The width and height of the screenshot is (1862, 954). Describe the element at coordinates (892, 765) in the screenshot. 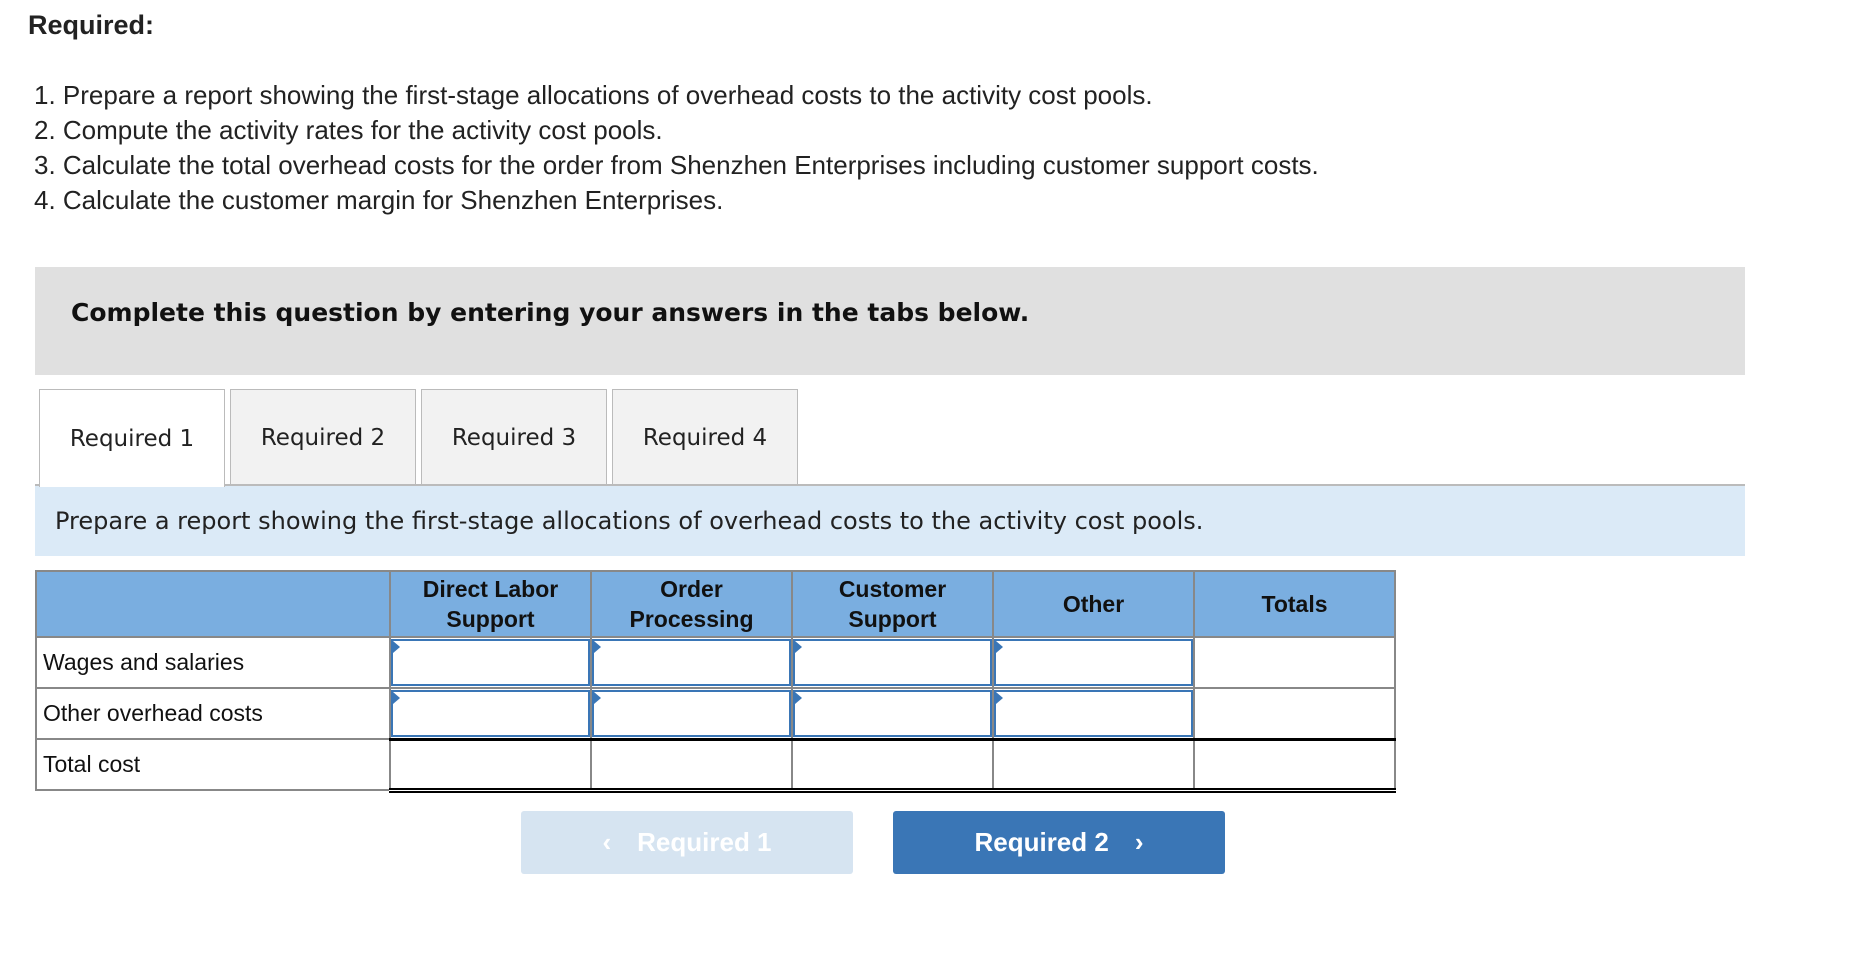

I see `total-customer-support-cell` at that location.